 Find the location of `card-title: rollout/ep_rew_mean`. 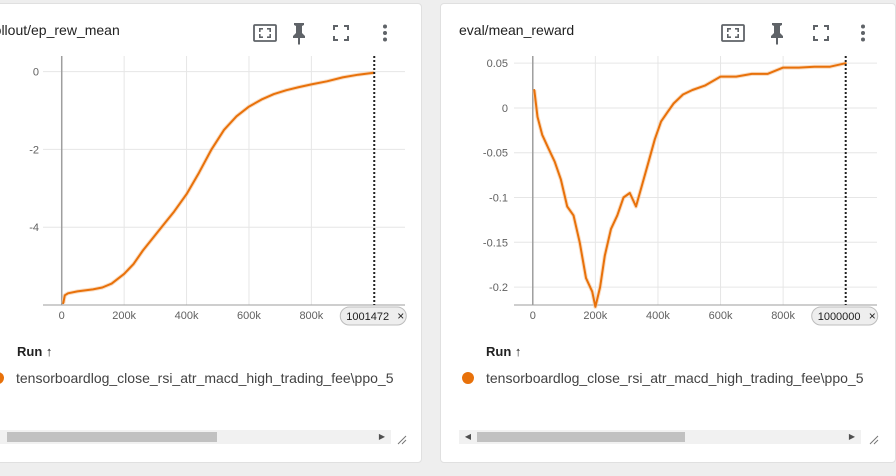

card-title: rollout/ep_rew_mean is located at coordinates (60, 30).